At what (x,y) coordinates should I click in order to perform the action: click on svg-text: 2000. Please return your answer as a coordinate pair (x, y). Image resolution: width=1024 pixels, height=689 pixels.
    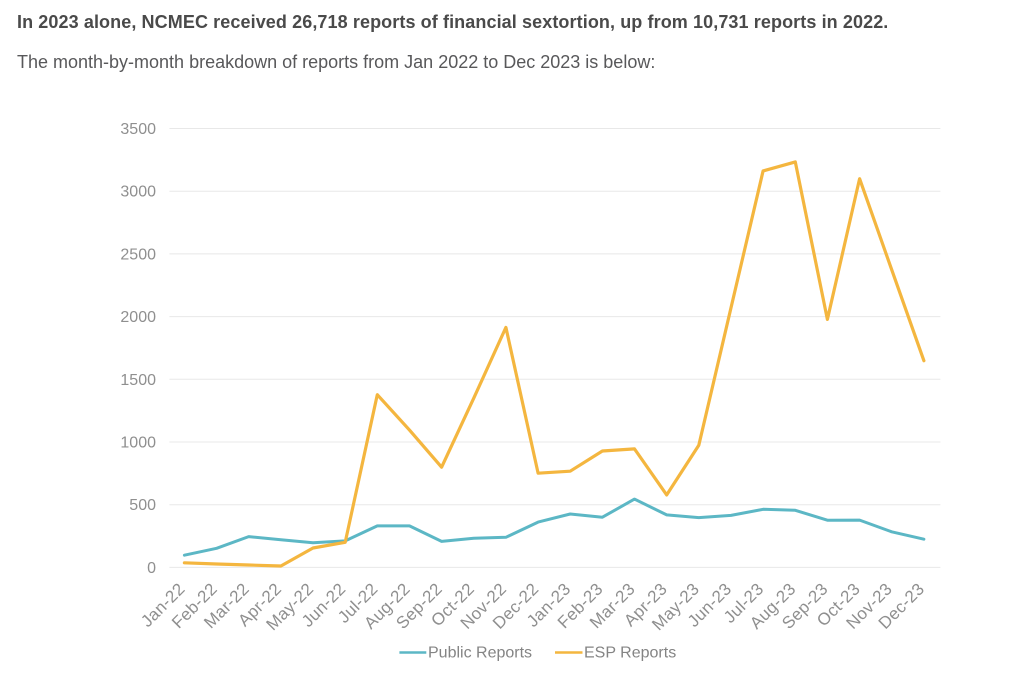
    Looking at the image, I should click on (138, 317).